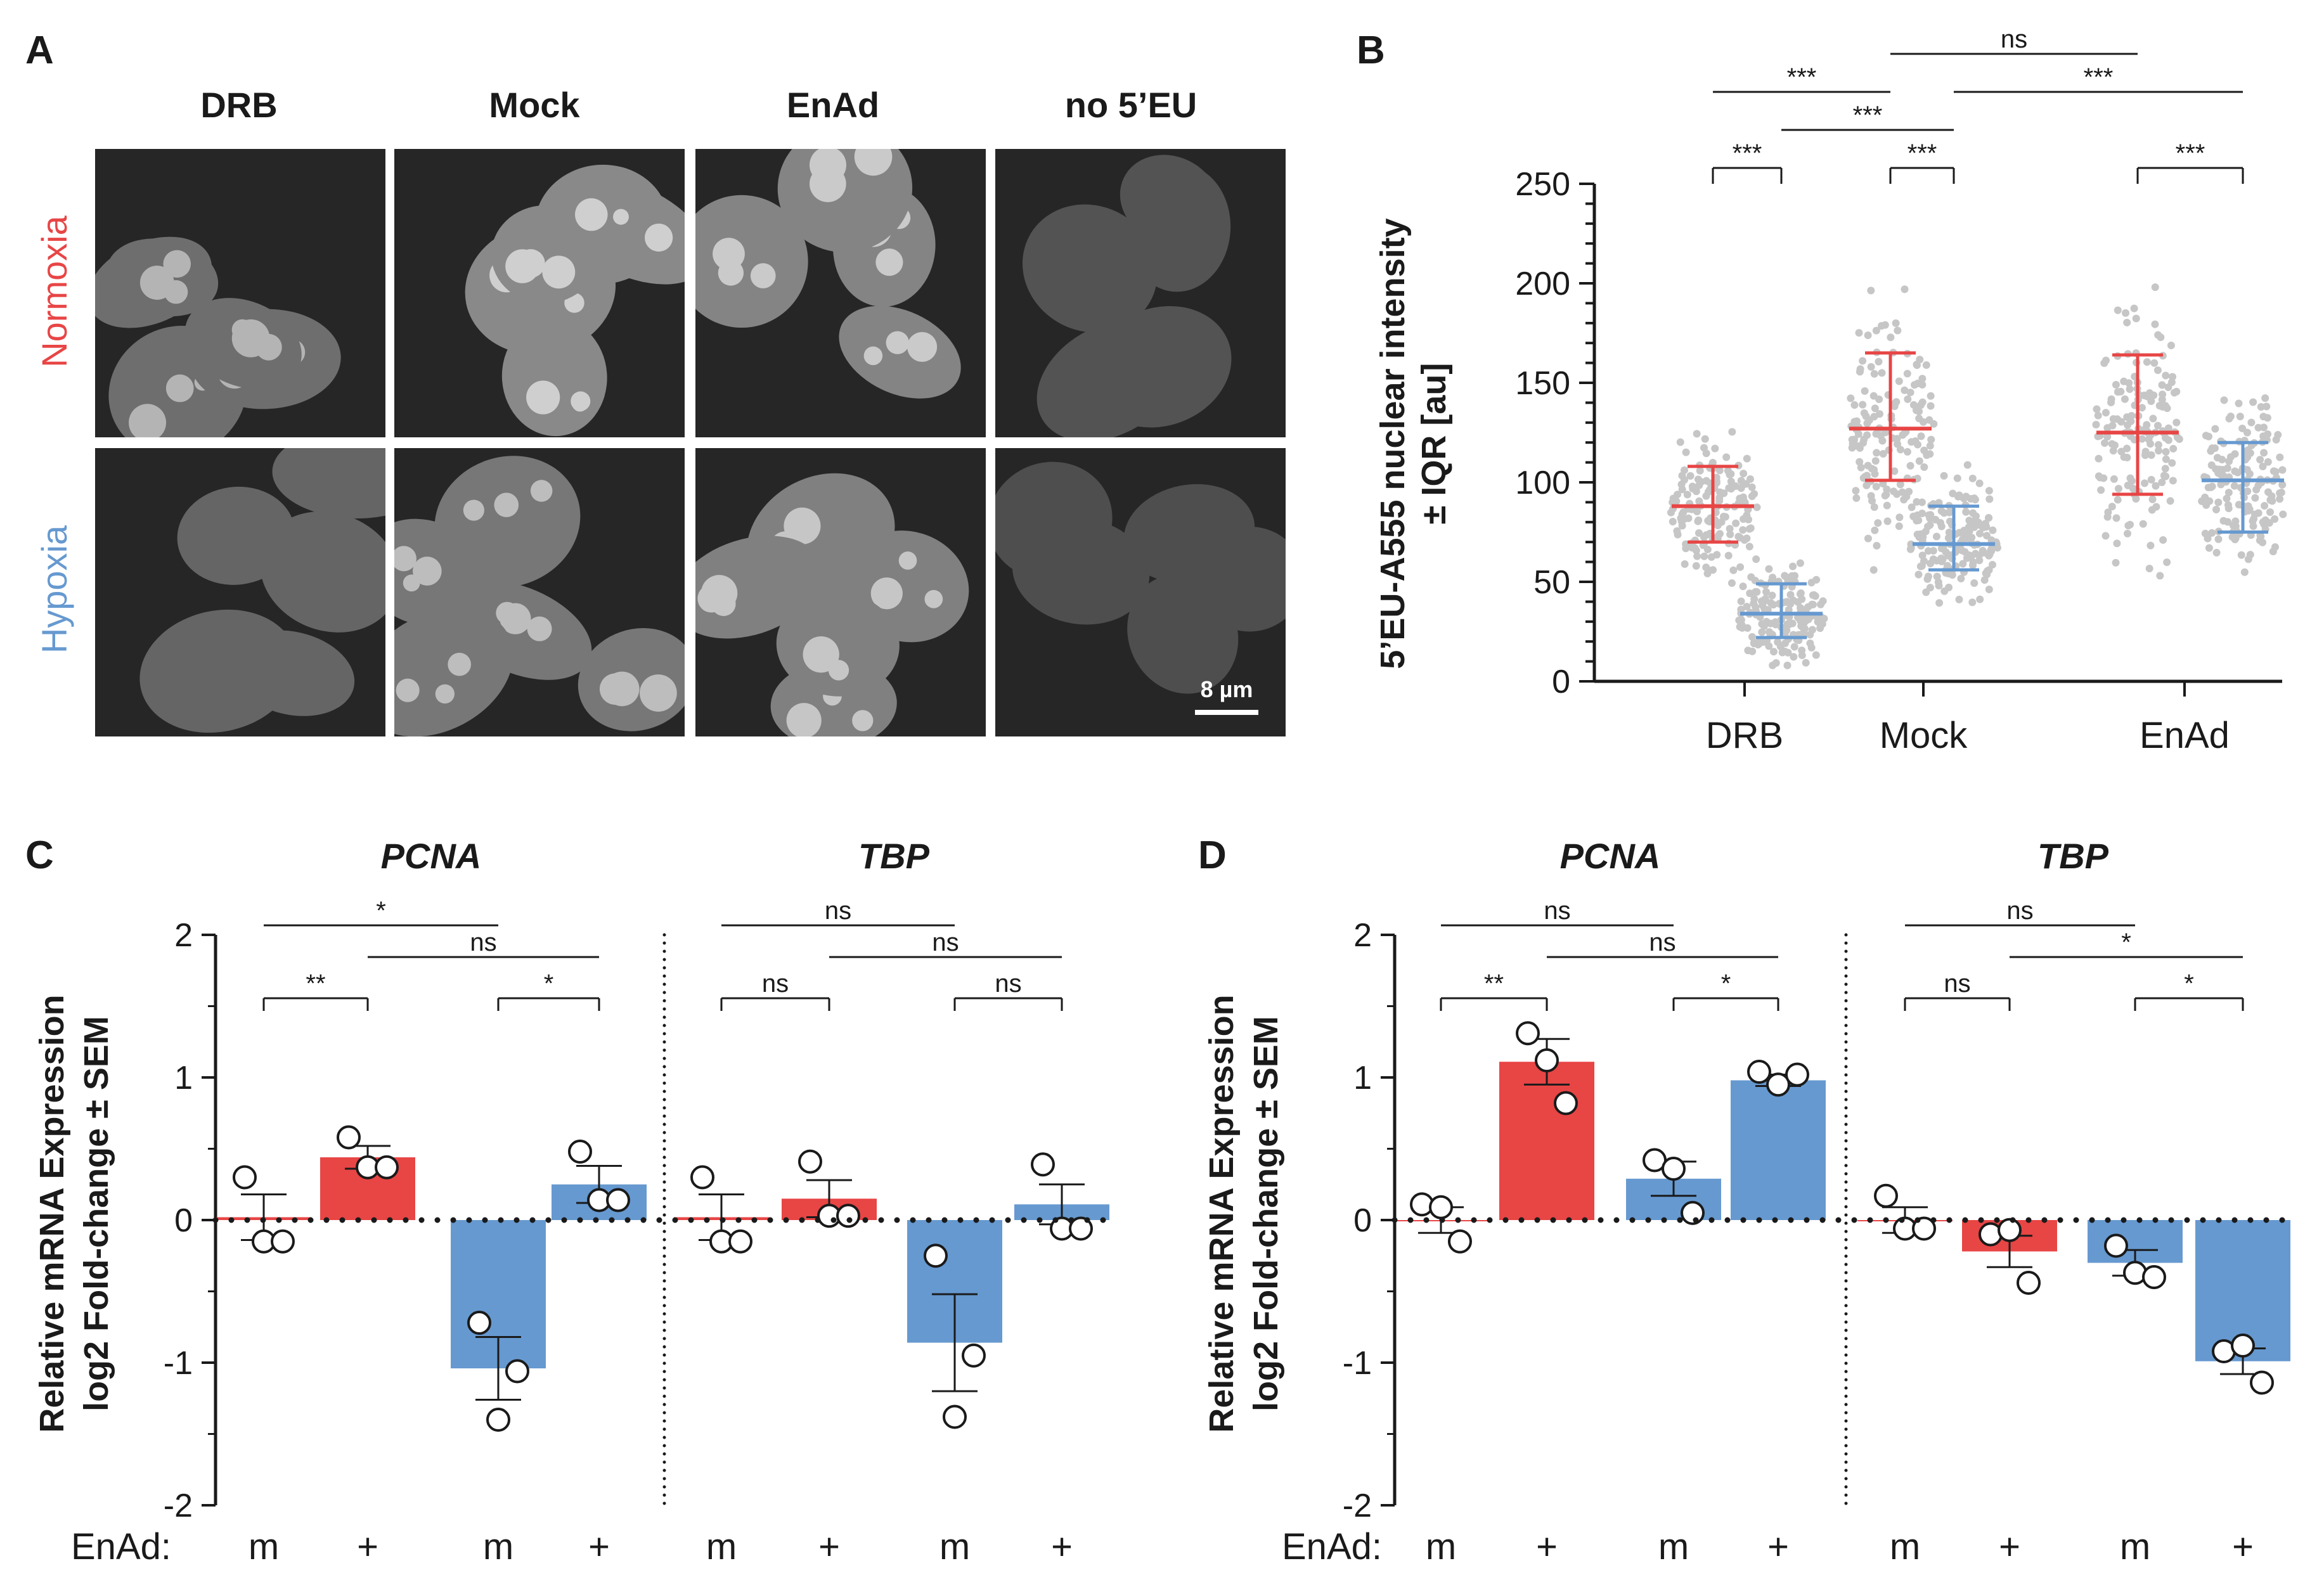 This screenshot has height=1594, width=2324. Describe the element at coordinates (2009, 1546) in the screenshot. I see `x-category-label: +` at that location.